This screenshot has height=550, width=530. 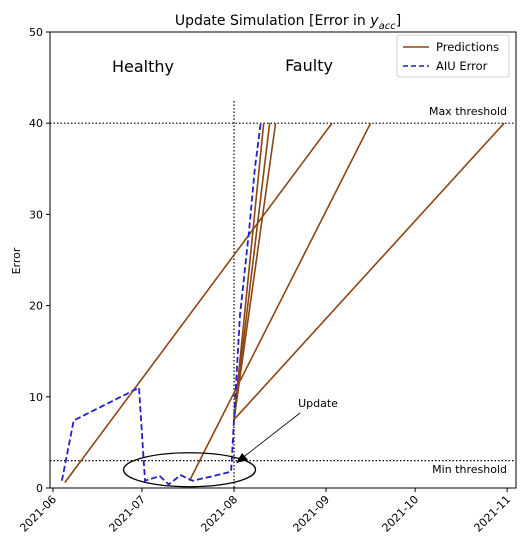 I want to click on x-tick-label: 2021-09, so click(x=311, y=514).